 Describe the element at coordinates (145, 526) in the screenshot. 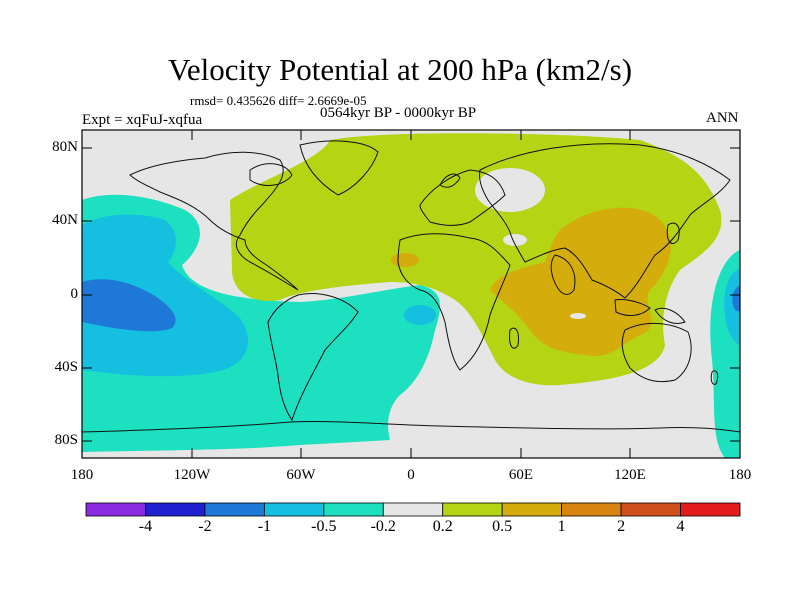

I see `colorbar-label: -4` at that location.